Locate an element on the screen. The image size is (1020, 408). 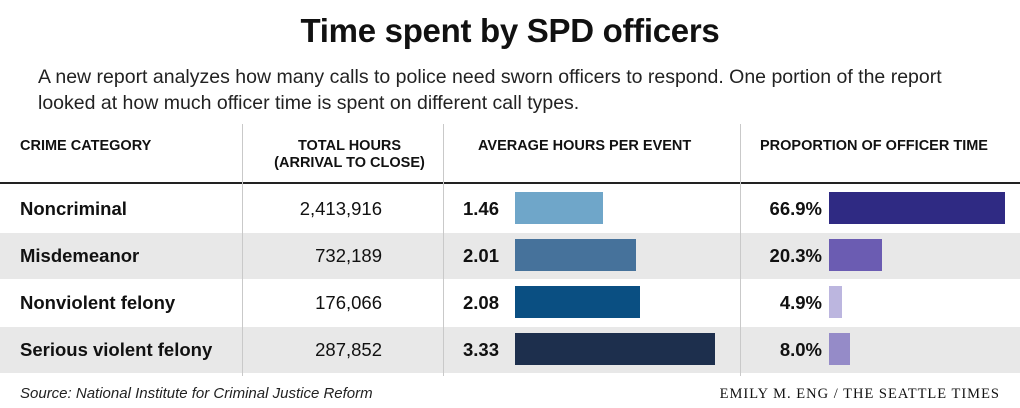
category-label: Serious violent felony is located at coordinates (116, 349).